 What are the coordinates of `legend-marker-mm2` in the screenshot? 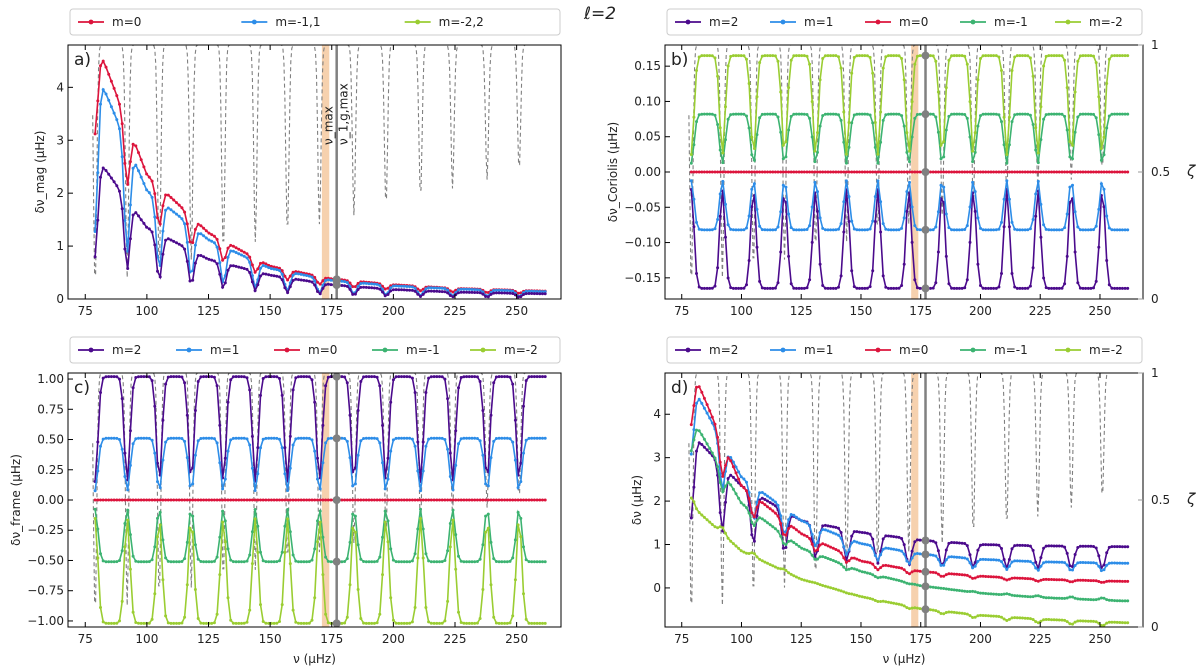 It's located at (1068, 22).